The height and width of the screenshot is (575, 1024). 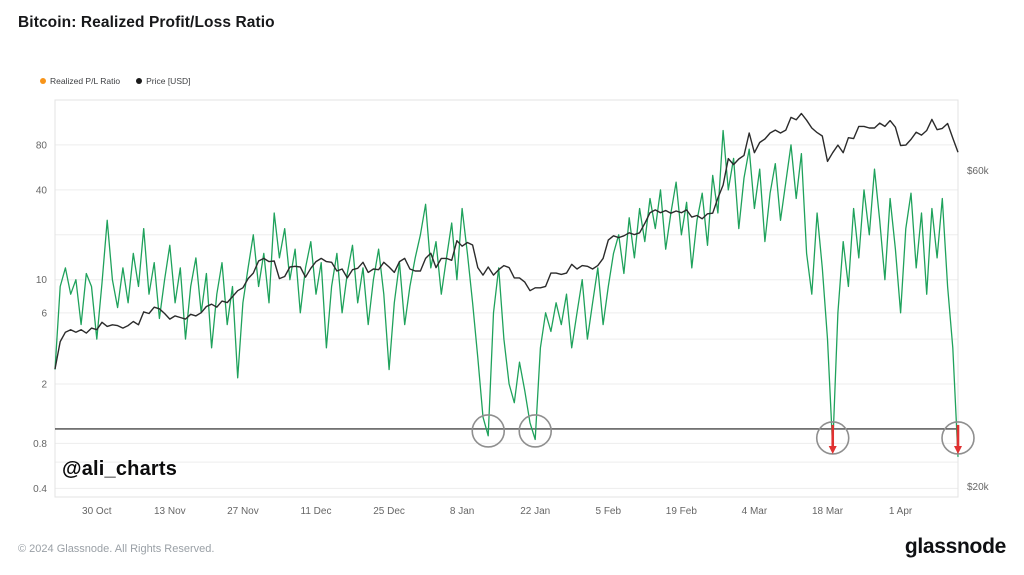 What do you see at coordinates (828, 511) in the screenshot?
I see `x-tick-label: 18 Mar` at bounding box center [828, 511].